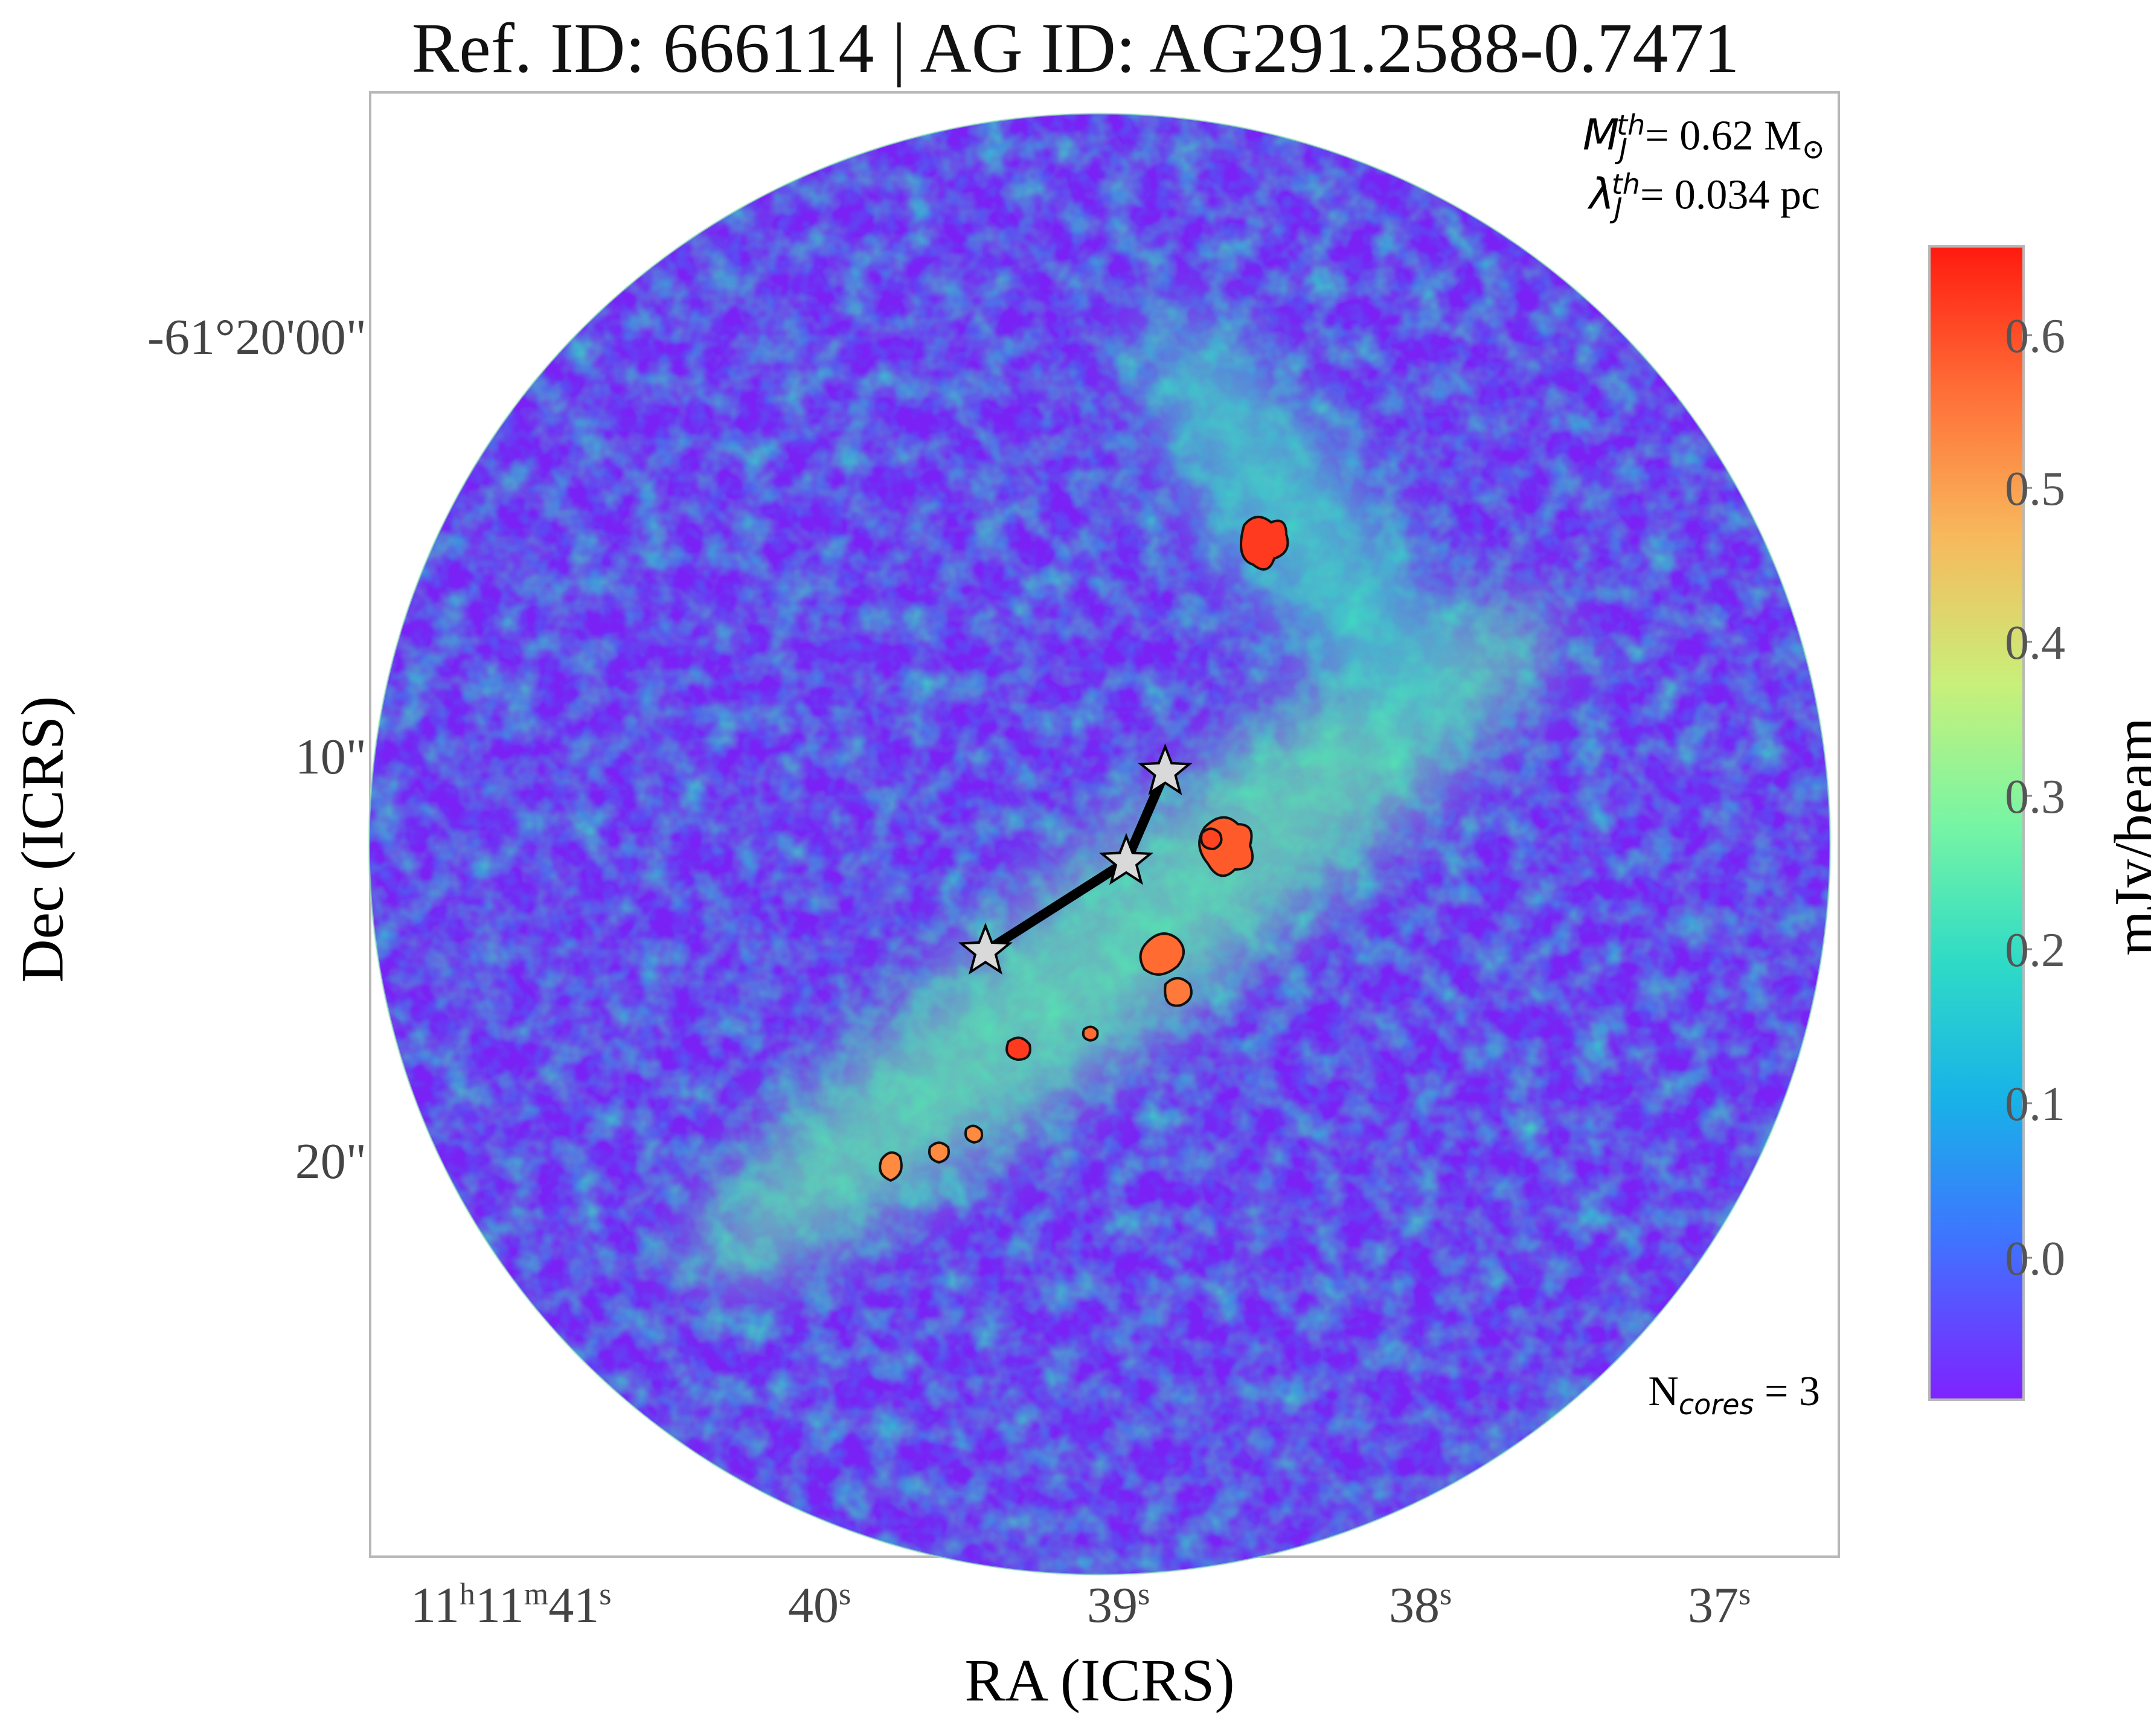 The image size is (2151, 1736). I want to click on length-superscript: th, so click(1626, 184).